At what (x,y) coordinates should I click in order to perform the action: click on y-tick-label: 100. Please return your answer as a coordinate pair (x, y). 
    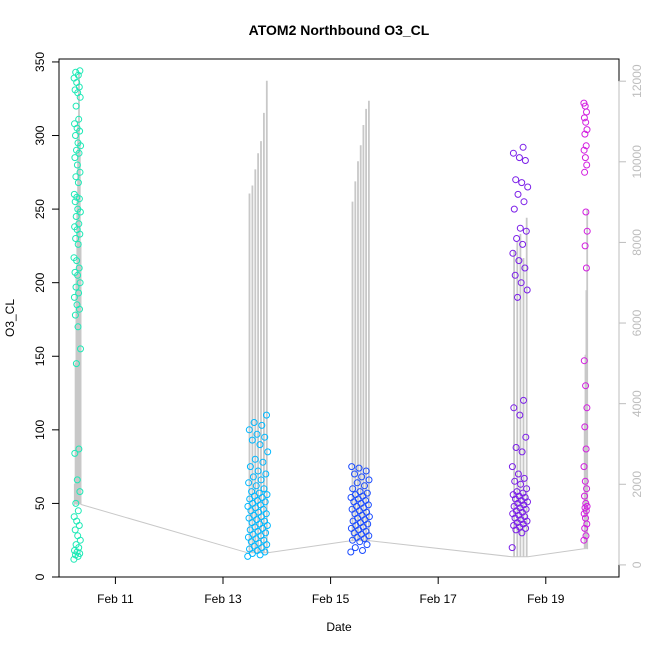
    Looking at the image, I should click on (40, 430).